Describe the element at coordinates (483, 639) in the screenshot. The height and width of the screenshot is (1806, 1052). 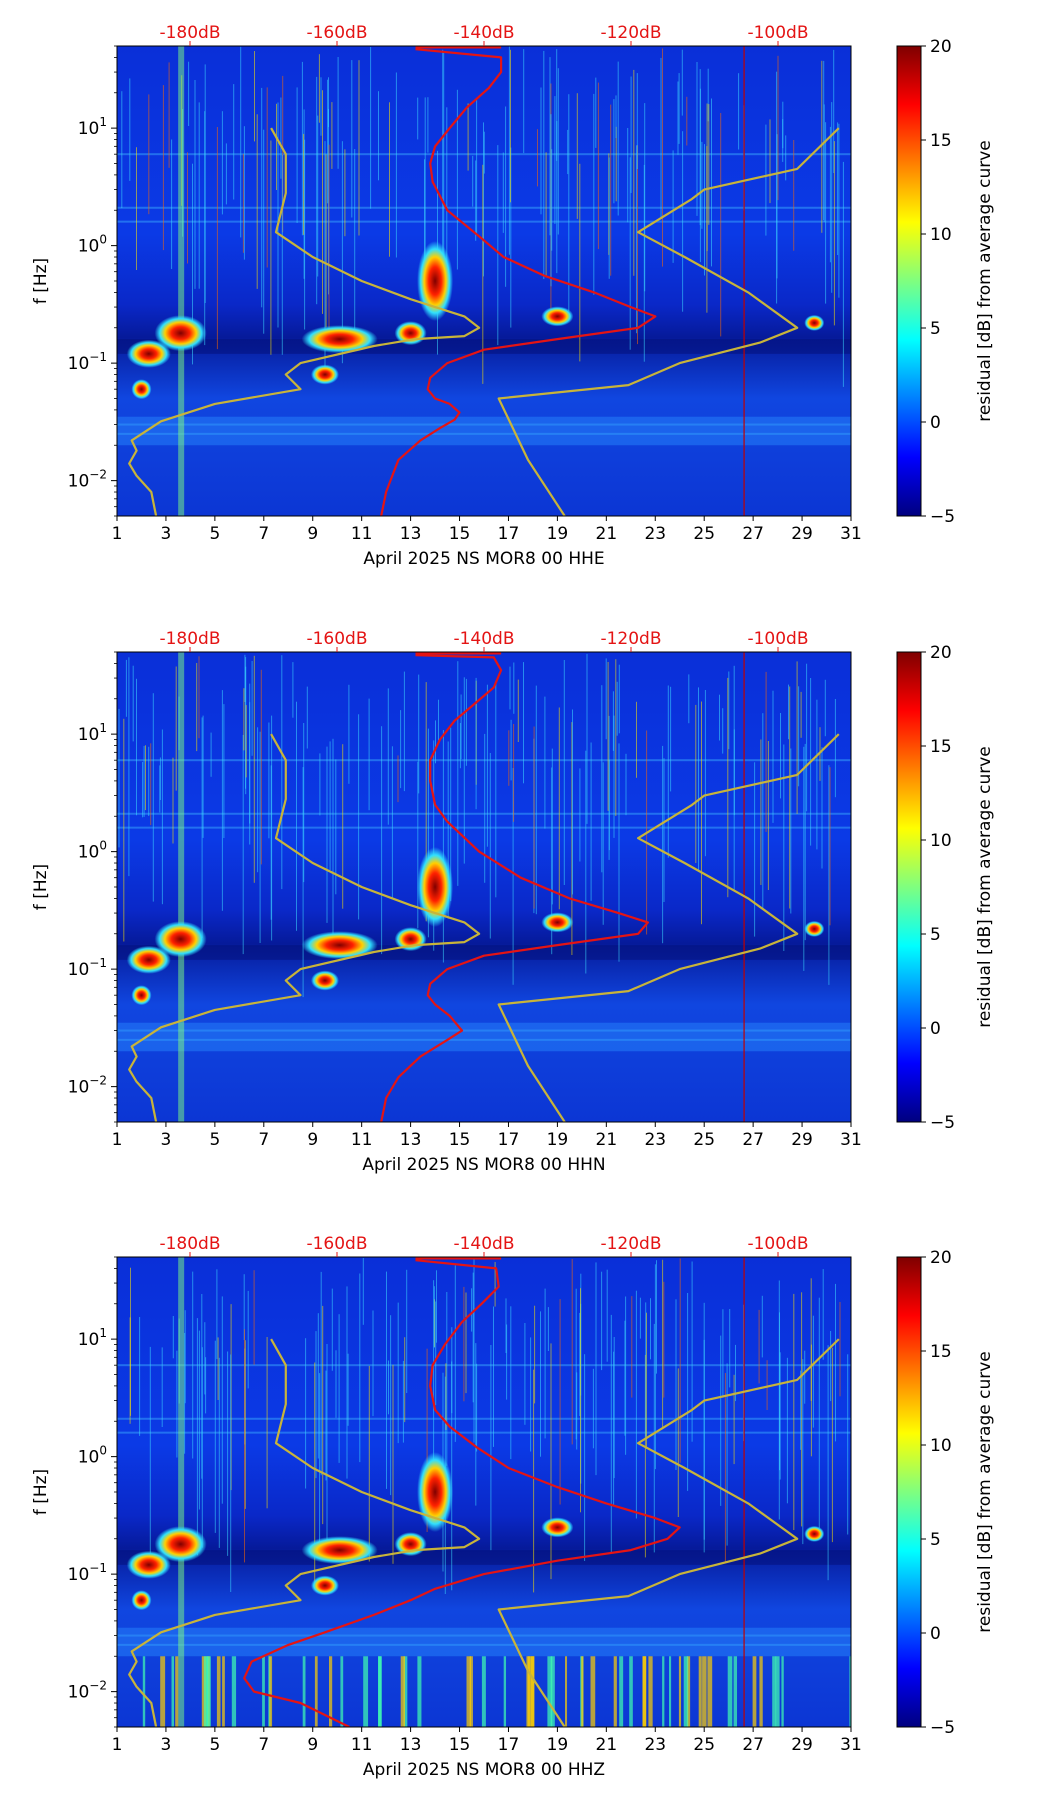
I see `top-db-tick-label: -140dB` at that location.